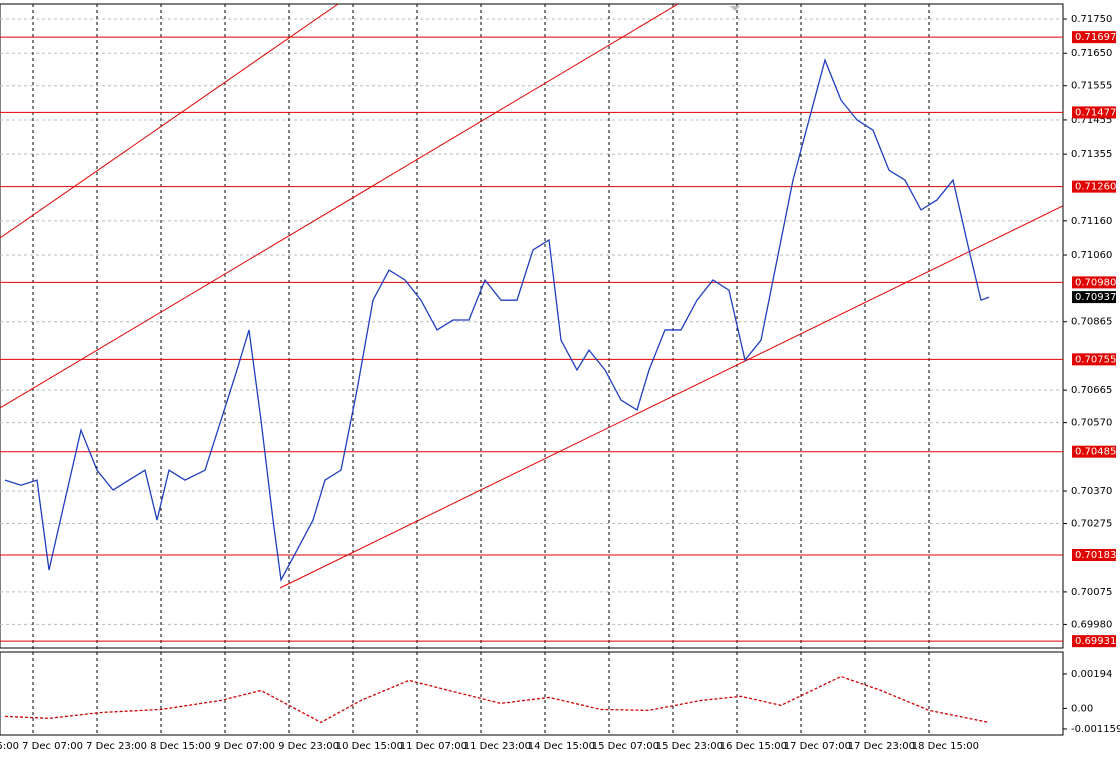  What do you see at coordinates (1091, 491) in the screenshot?
I see `y-tick-label: 0.70370` at bounding box center [1091, 491].